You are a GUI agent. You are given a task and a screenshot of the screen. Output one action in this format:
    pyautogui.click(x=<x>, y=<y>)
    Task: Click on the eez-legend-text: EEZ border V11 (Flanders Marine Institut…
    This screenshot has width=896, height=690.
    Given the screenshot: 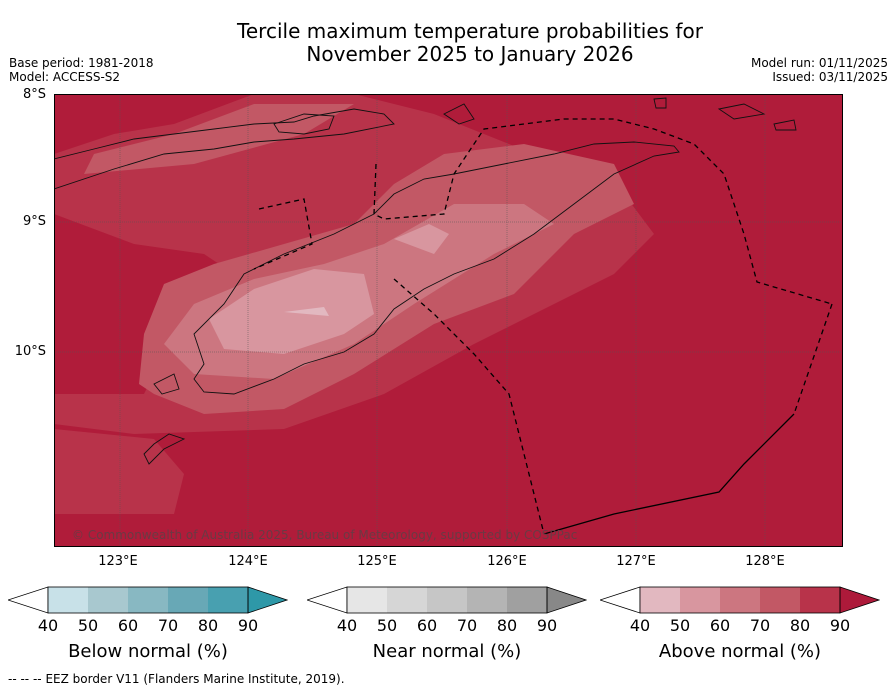 What is the action you would take?
    pyautogui.click(x=195, y=679)
    